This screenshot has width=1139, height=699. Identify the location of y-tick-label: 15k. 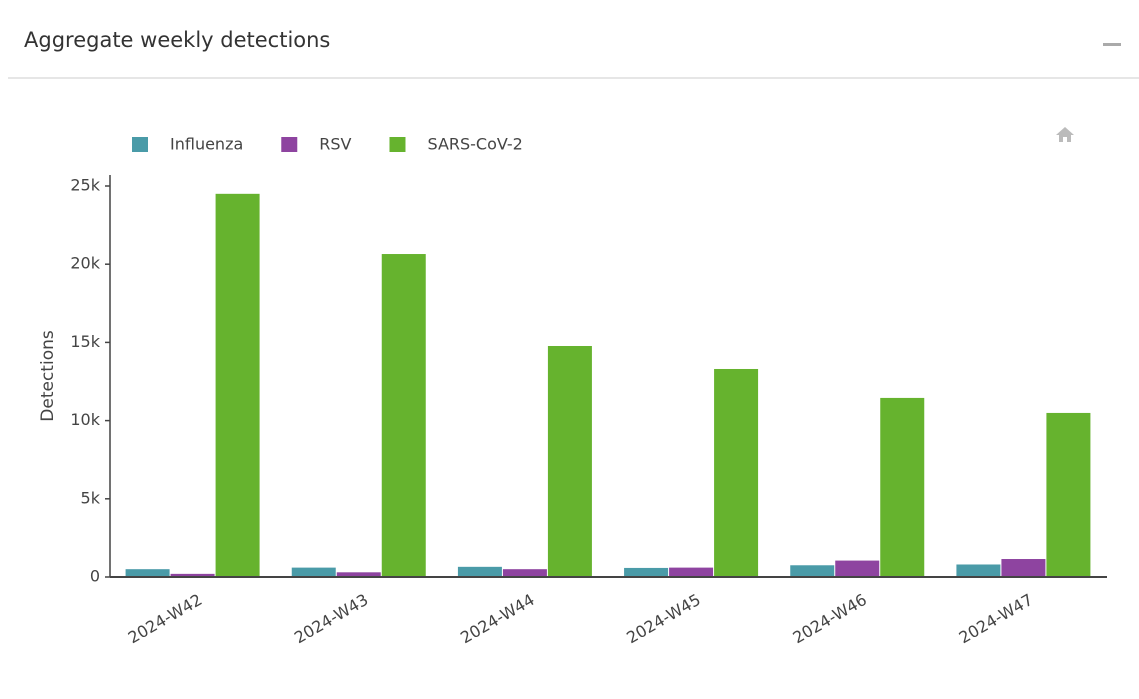
(85, 341).